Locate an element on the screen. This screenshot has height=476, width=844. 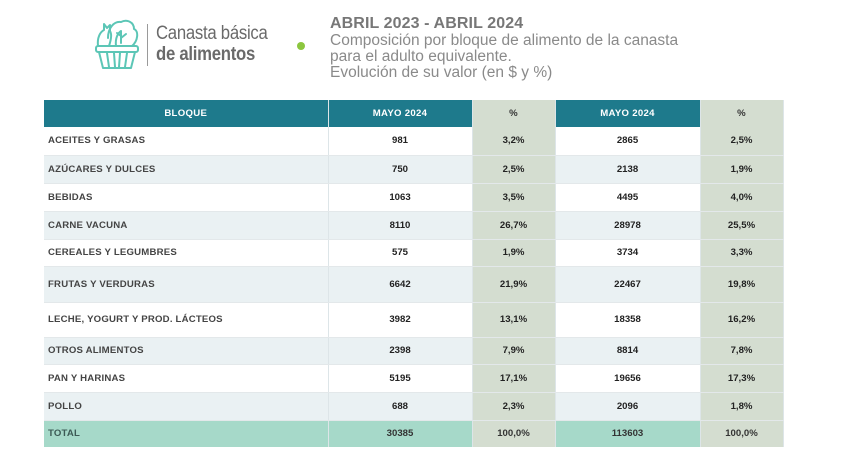
cell-pct-1: 3,5% is located at coordinates (514, 197).